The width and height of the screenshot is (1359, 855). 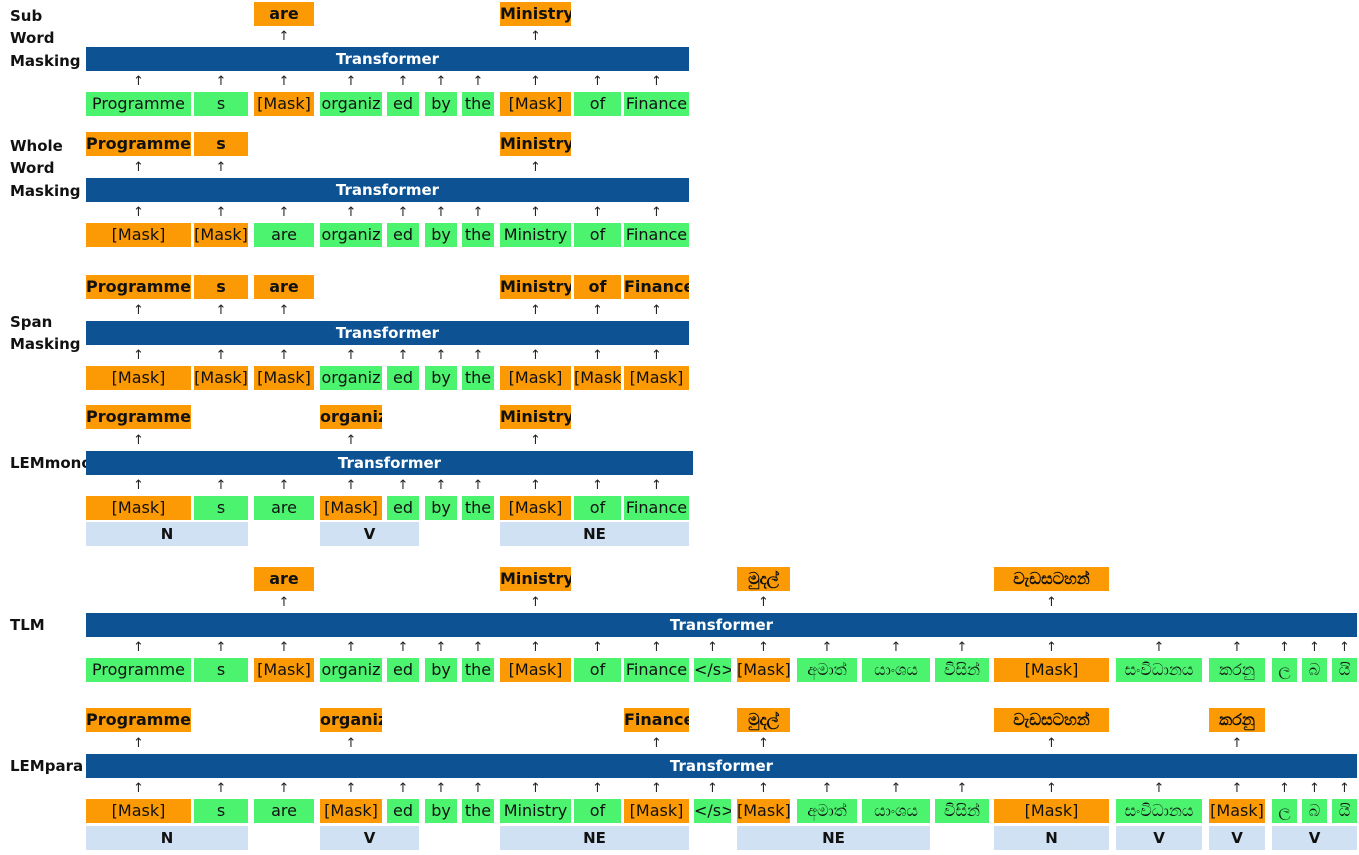 I want to click on section-label-line: LEMmono, so click(x=51, y=463).